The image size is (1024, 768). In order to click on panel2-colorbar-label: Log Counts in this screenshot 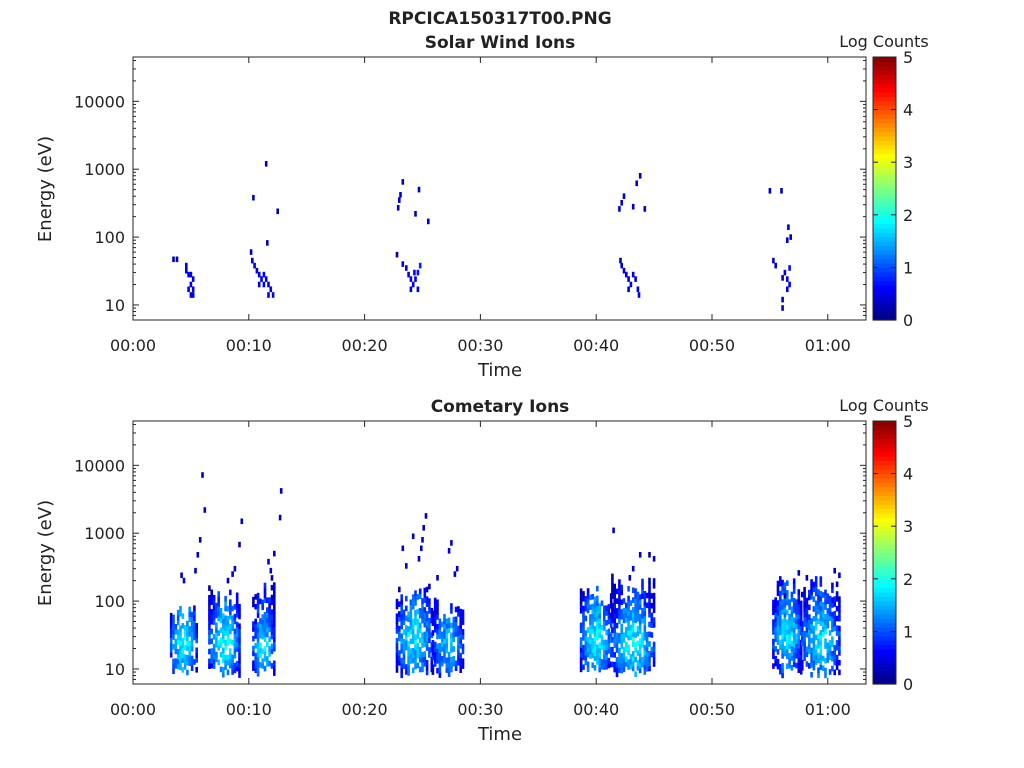, I will do `click(884, 405)`.